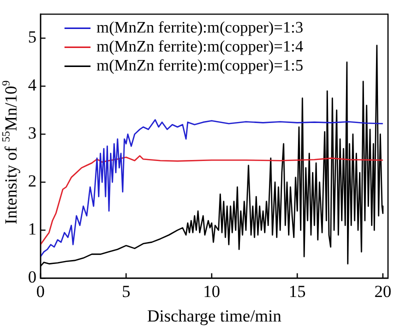  Describe the element at coordinates (32, 181) in the screenshot. I see `y-tick-label: 2` at that location.